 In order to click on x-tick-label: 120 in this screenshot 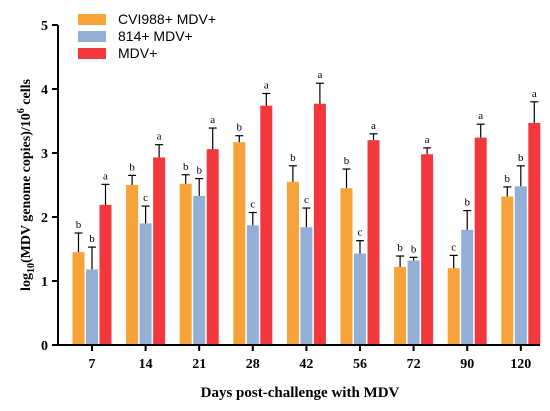, I will do `click(520, 364)`.